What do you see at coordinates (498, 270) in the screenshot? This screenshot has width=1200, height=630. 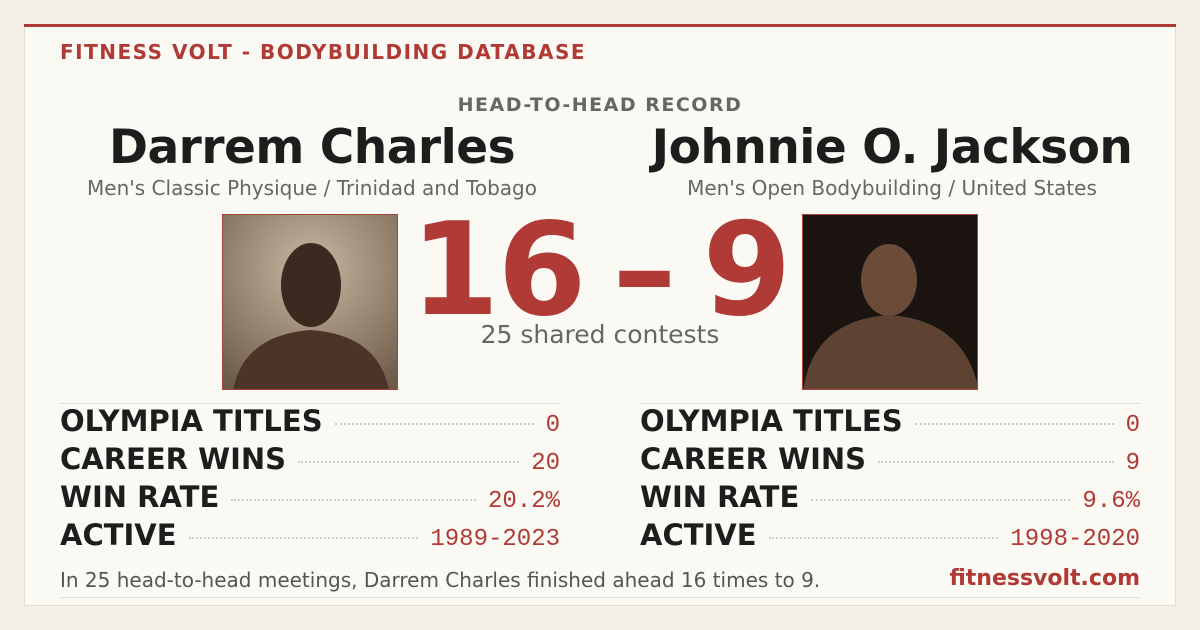 I see `left-score: 16` at bounding box center [498, 270].